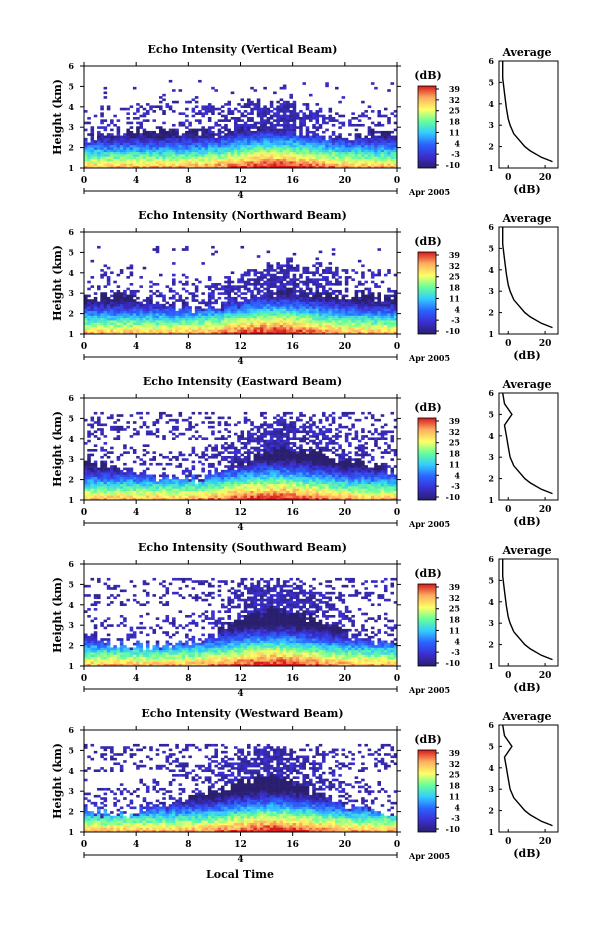 This screenshot has height=933, width=610. I want to click on average-y-tick-label: 5, so click(491, 82).